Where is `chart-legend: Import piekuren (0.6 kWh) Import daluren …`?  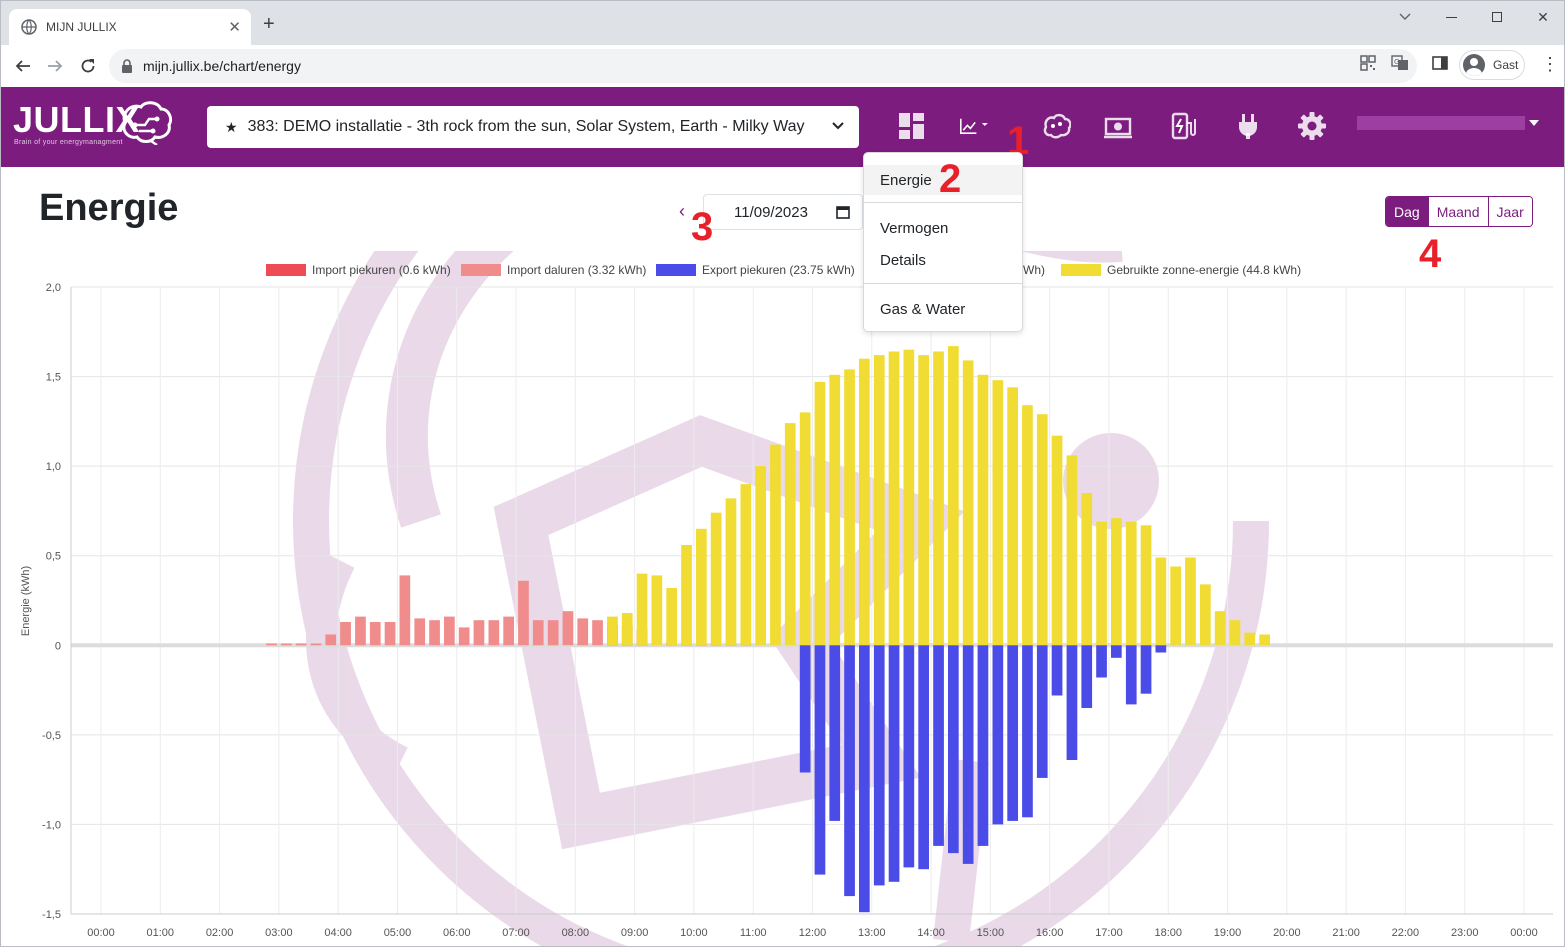
chart-legend: Import piekuren (0.6 kWh) Import daluren … is located at coordinates (783, 270).